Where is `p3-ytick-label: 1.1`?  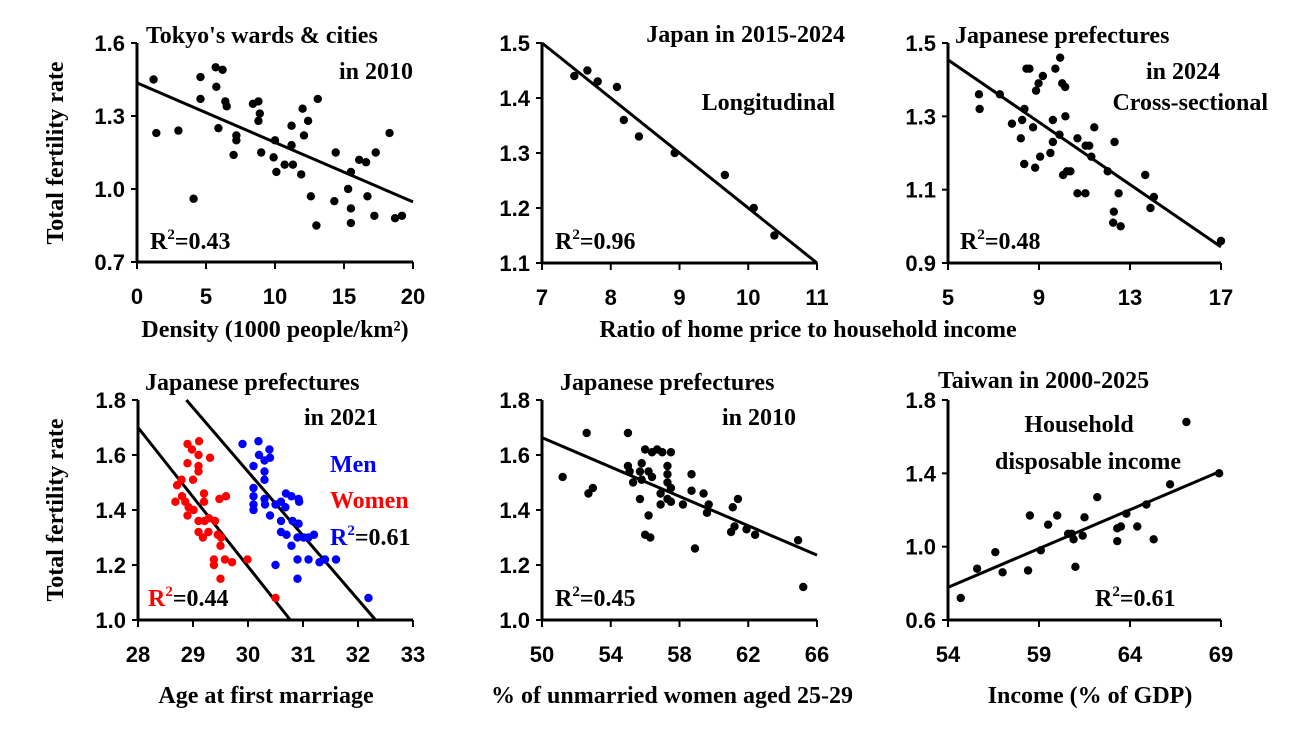 p3-ytick-label: 1.1 is located at coordinates (920, 190).